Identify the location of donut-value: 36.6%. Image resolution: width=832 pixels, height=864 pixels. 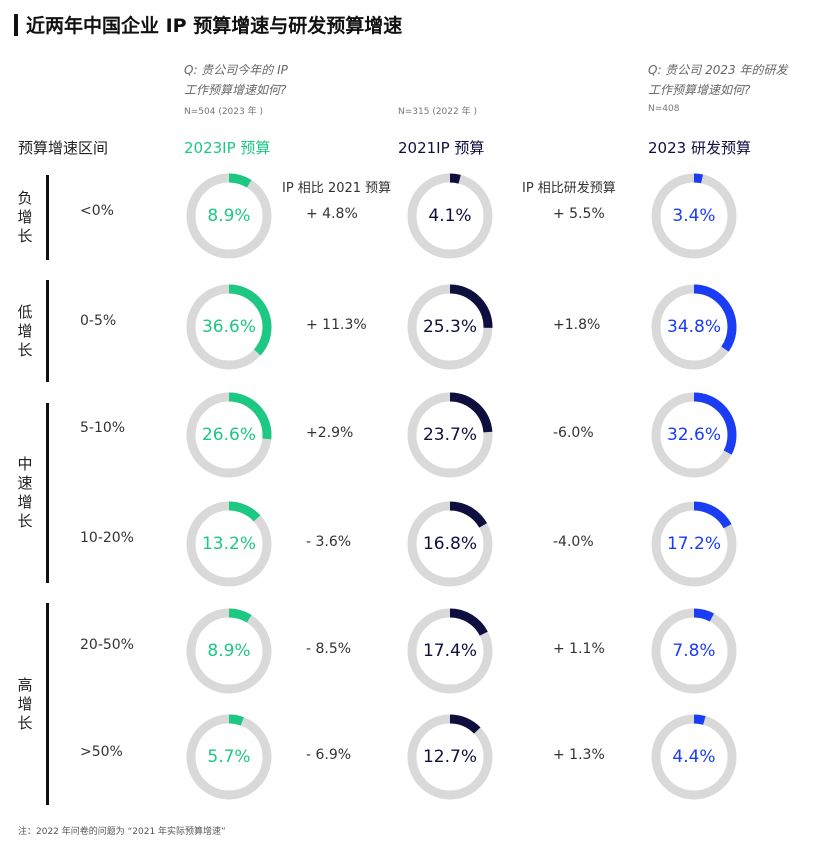
(228, 327).